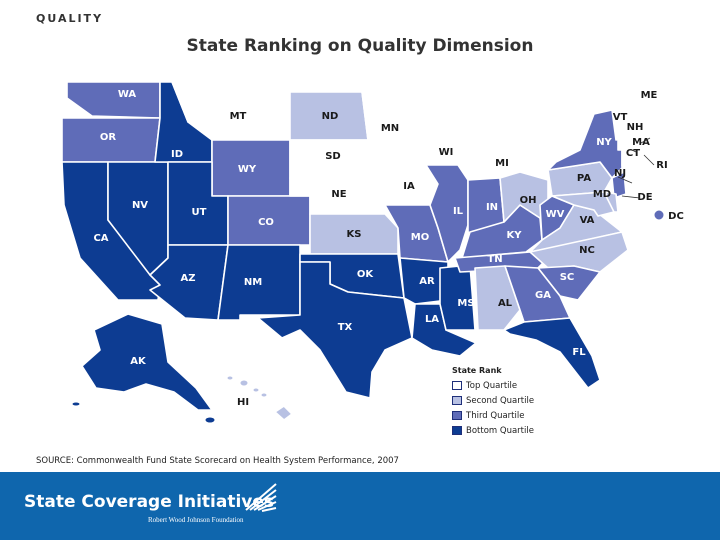 The width and height of the screenshot is (720, 540). Describe the element at coordinates (543, 295) in the screenshot. I see `state-label-ga: GA` at that location.